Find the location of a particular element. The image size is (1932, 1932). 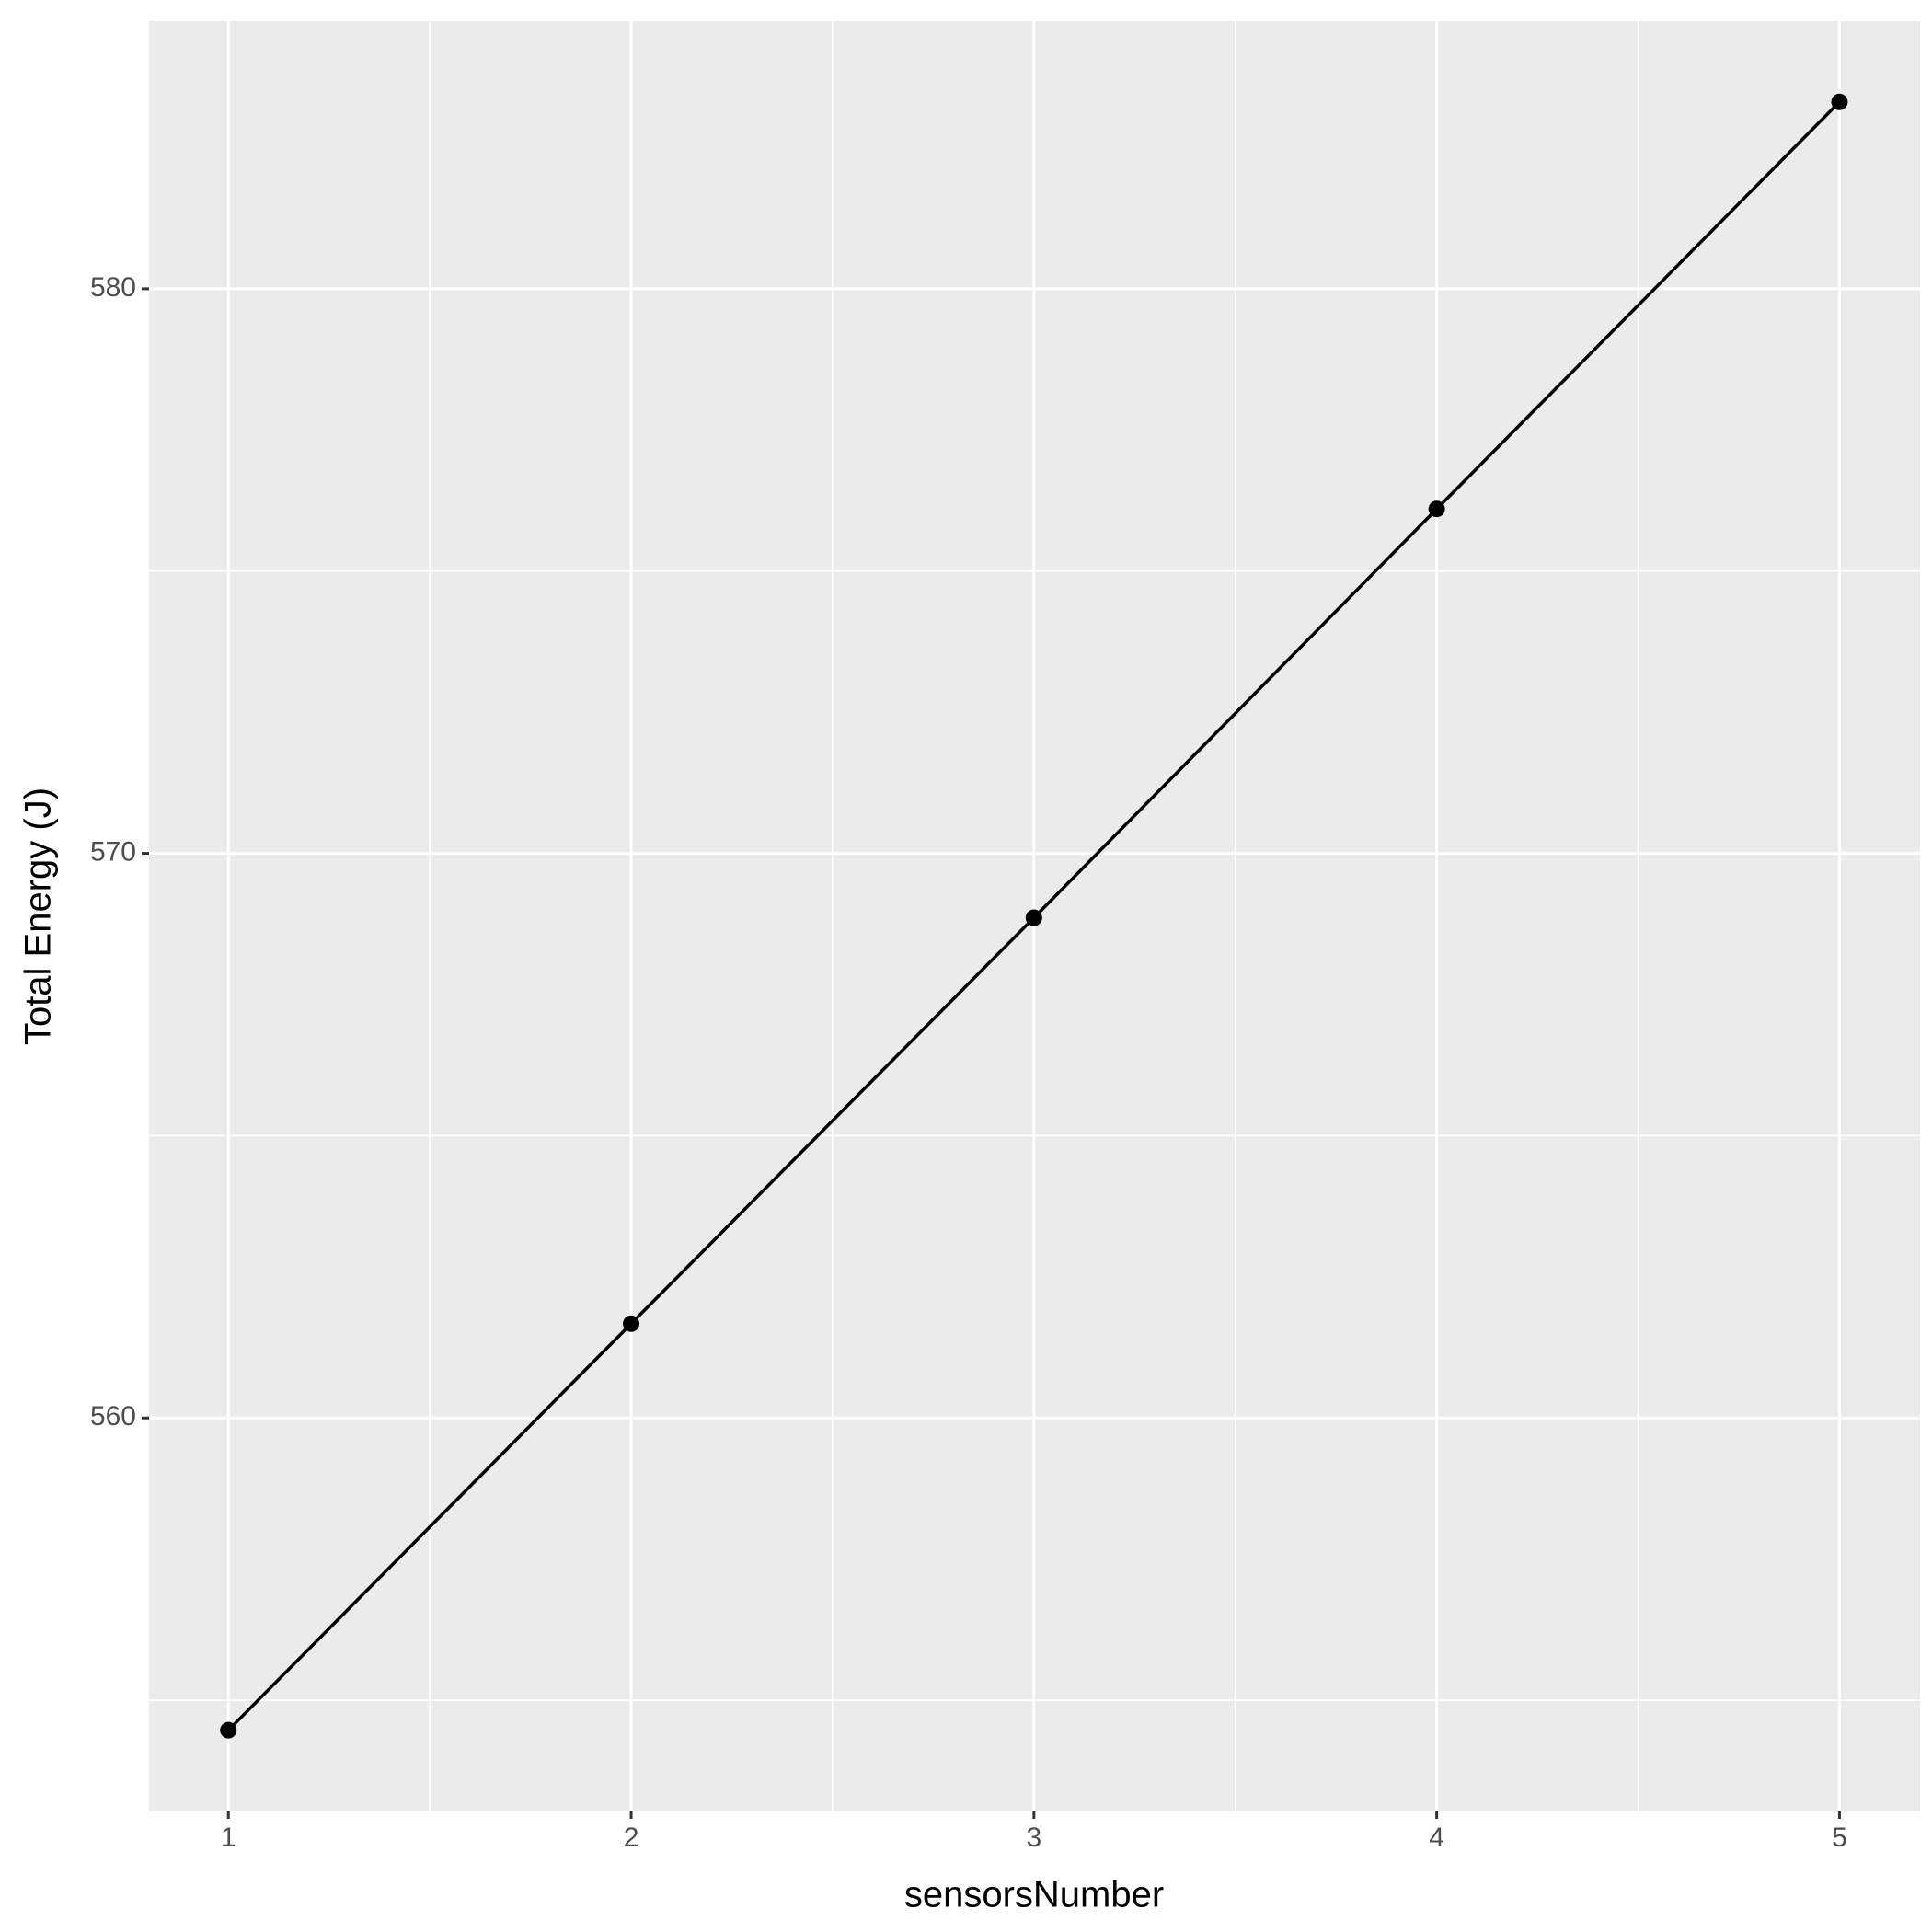

y-tick-label: 570 is located at coordinates (113, 851).